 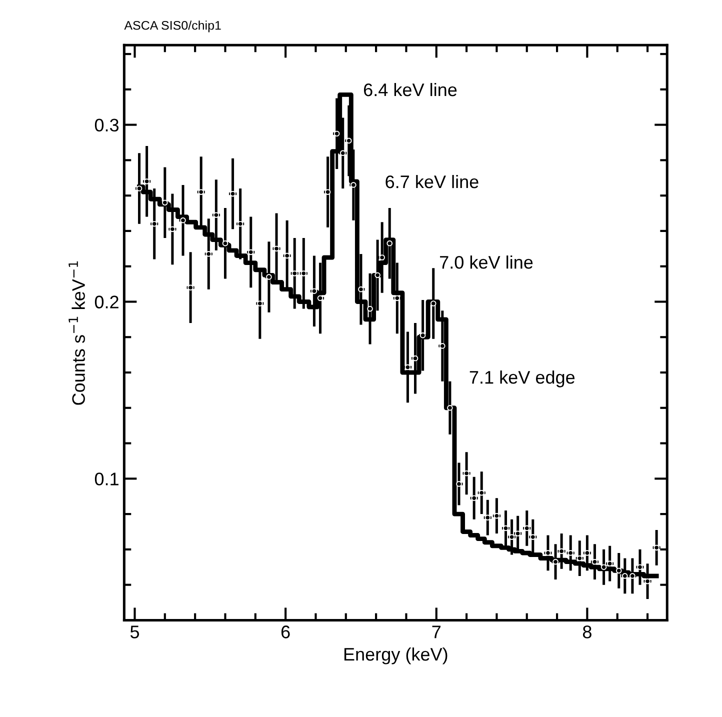 I want to click on annotation: 6.7 keV line, so click(x=432, y=181).